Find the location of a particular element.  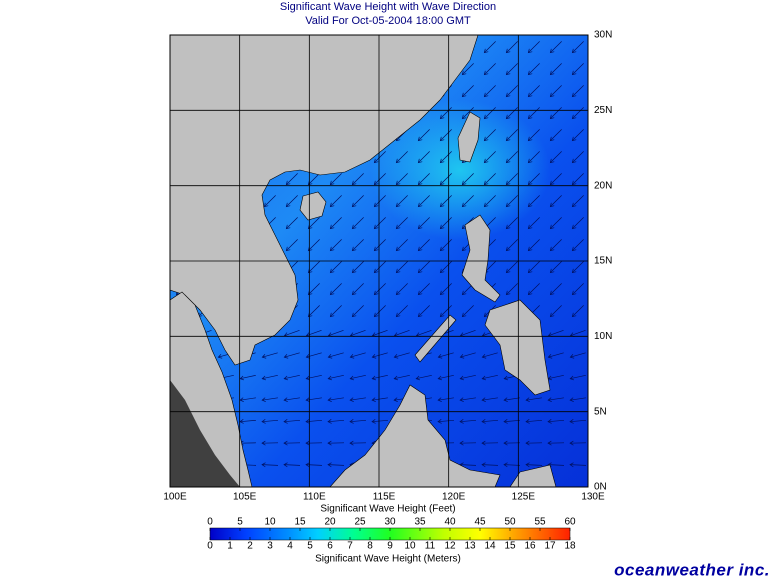

meters-tick-label: 8 is located at coordinates (370, 546).